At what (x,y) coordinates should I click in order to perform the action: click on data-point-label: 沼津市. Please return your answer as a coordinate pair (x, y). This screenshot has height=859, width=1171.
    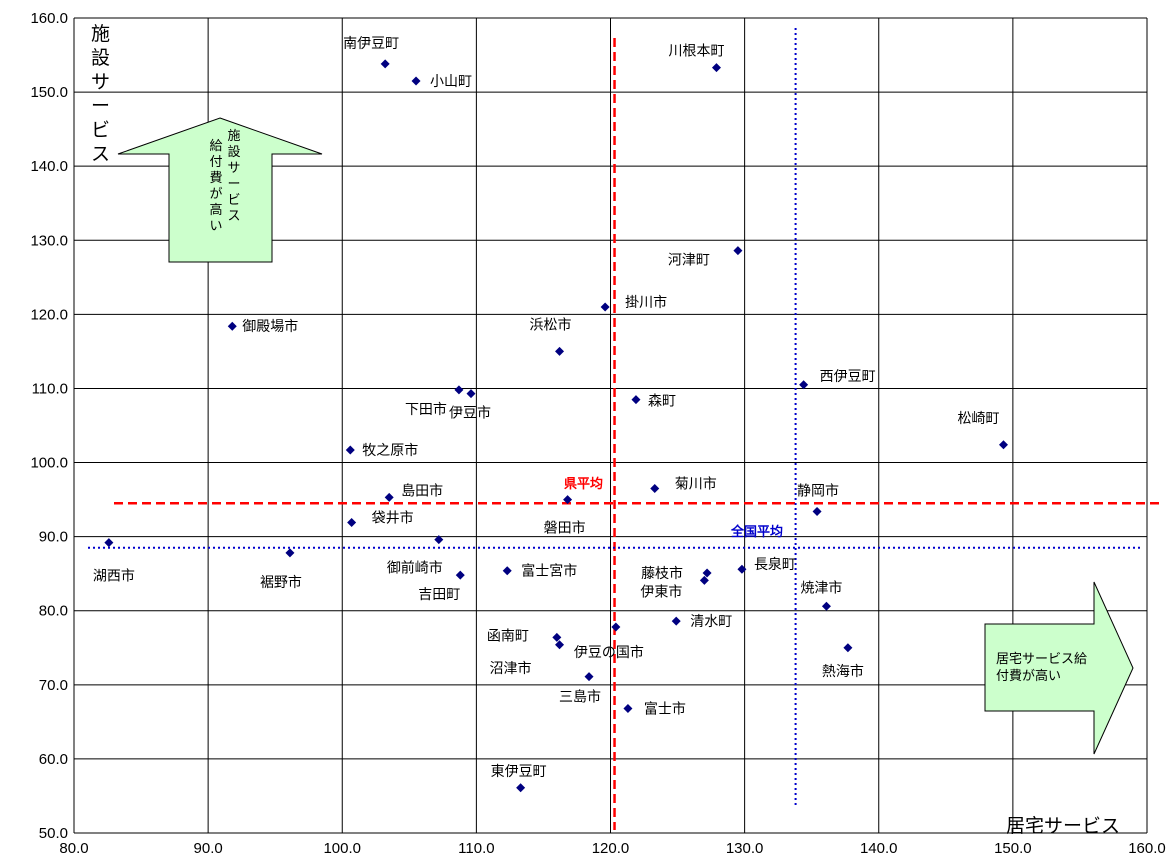
    Looking at the image, I should click on (511, 668).